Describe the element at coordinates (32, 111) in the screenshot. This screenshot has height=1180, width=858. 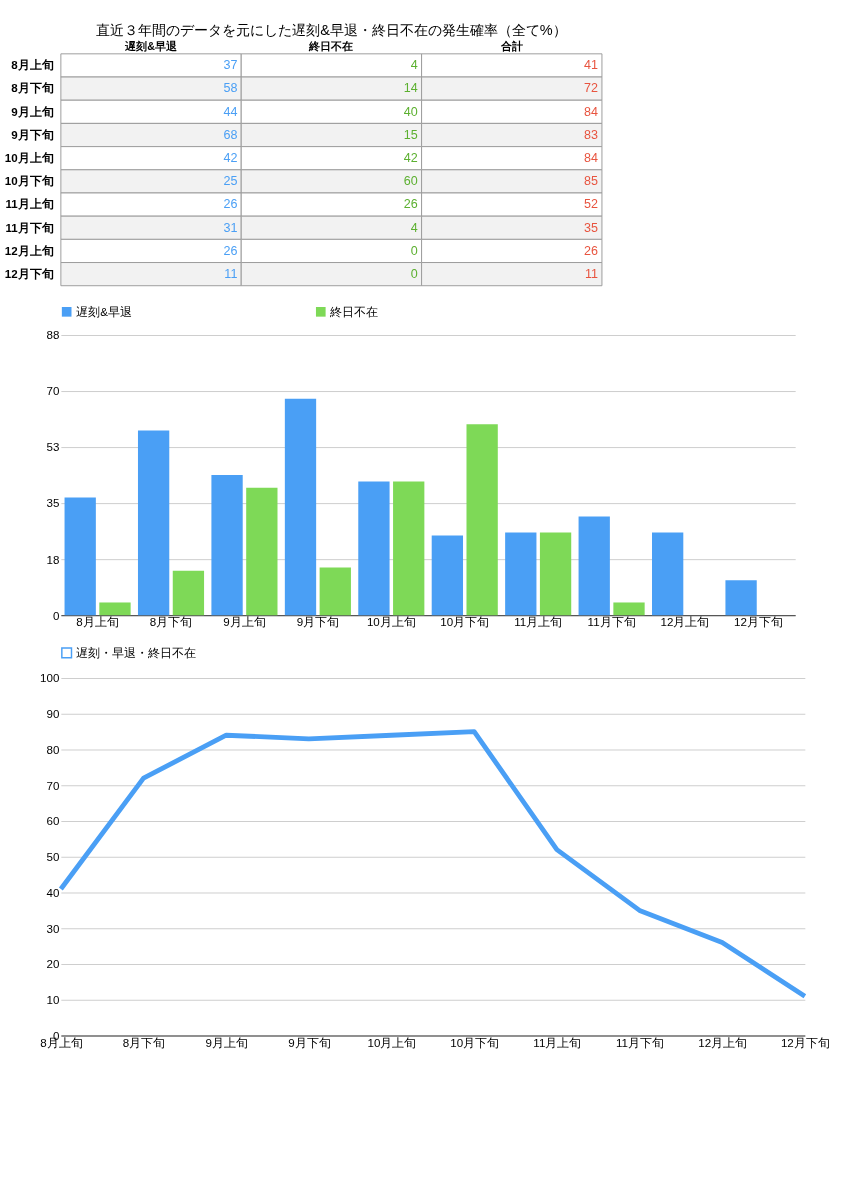
I see `y-tick-label: 9月上旬` at that location.